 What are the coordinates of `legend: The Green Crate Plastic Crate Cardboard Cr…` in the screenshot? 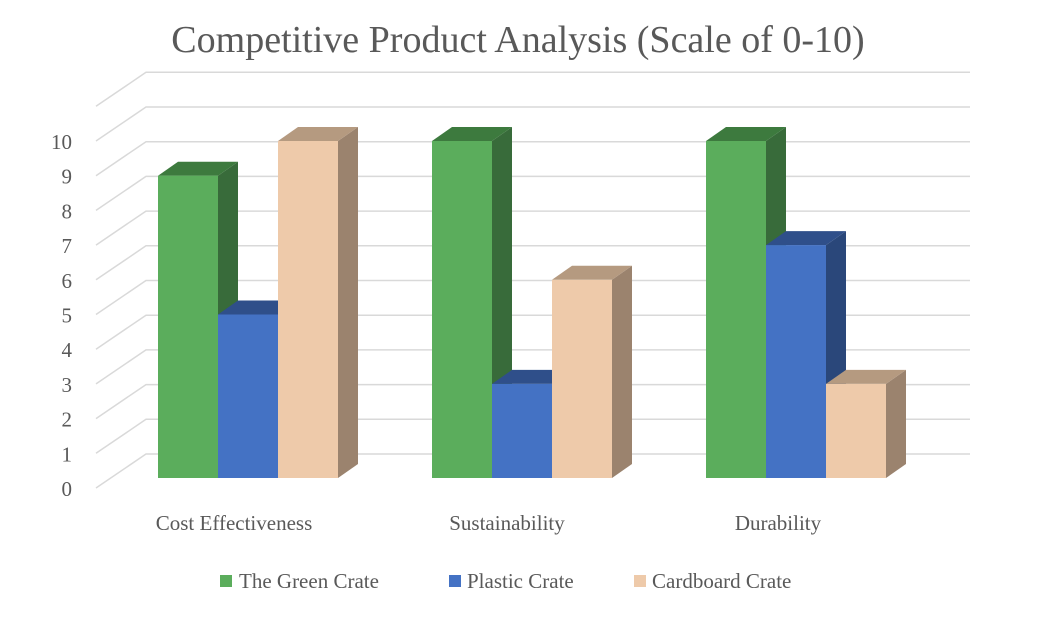 It's located at (505, 581).